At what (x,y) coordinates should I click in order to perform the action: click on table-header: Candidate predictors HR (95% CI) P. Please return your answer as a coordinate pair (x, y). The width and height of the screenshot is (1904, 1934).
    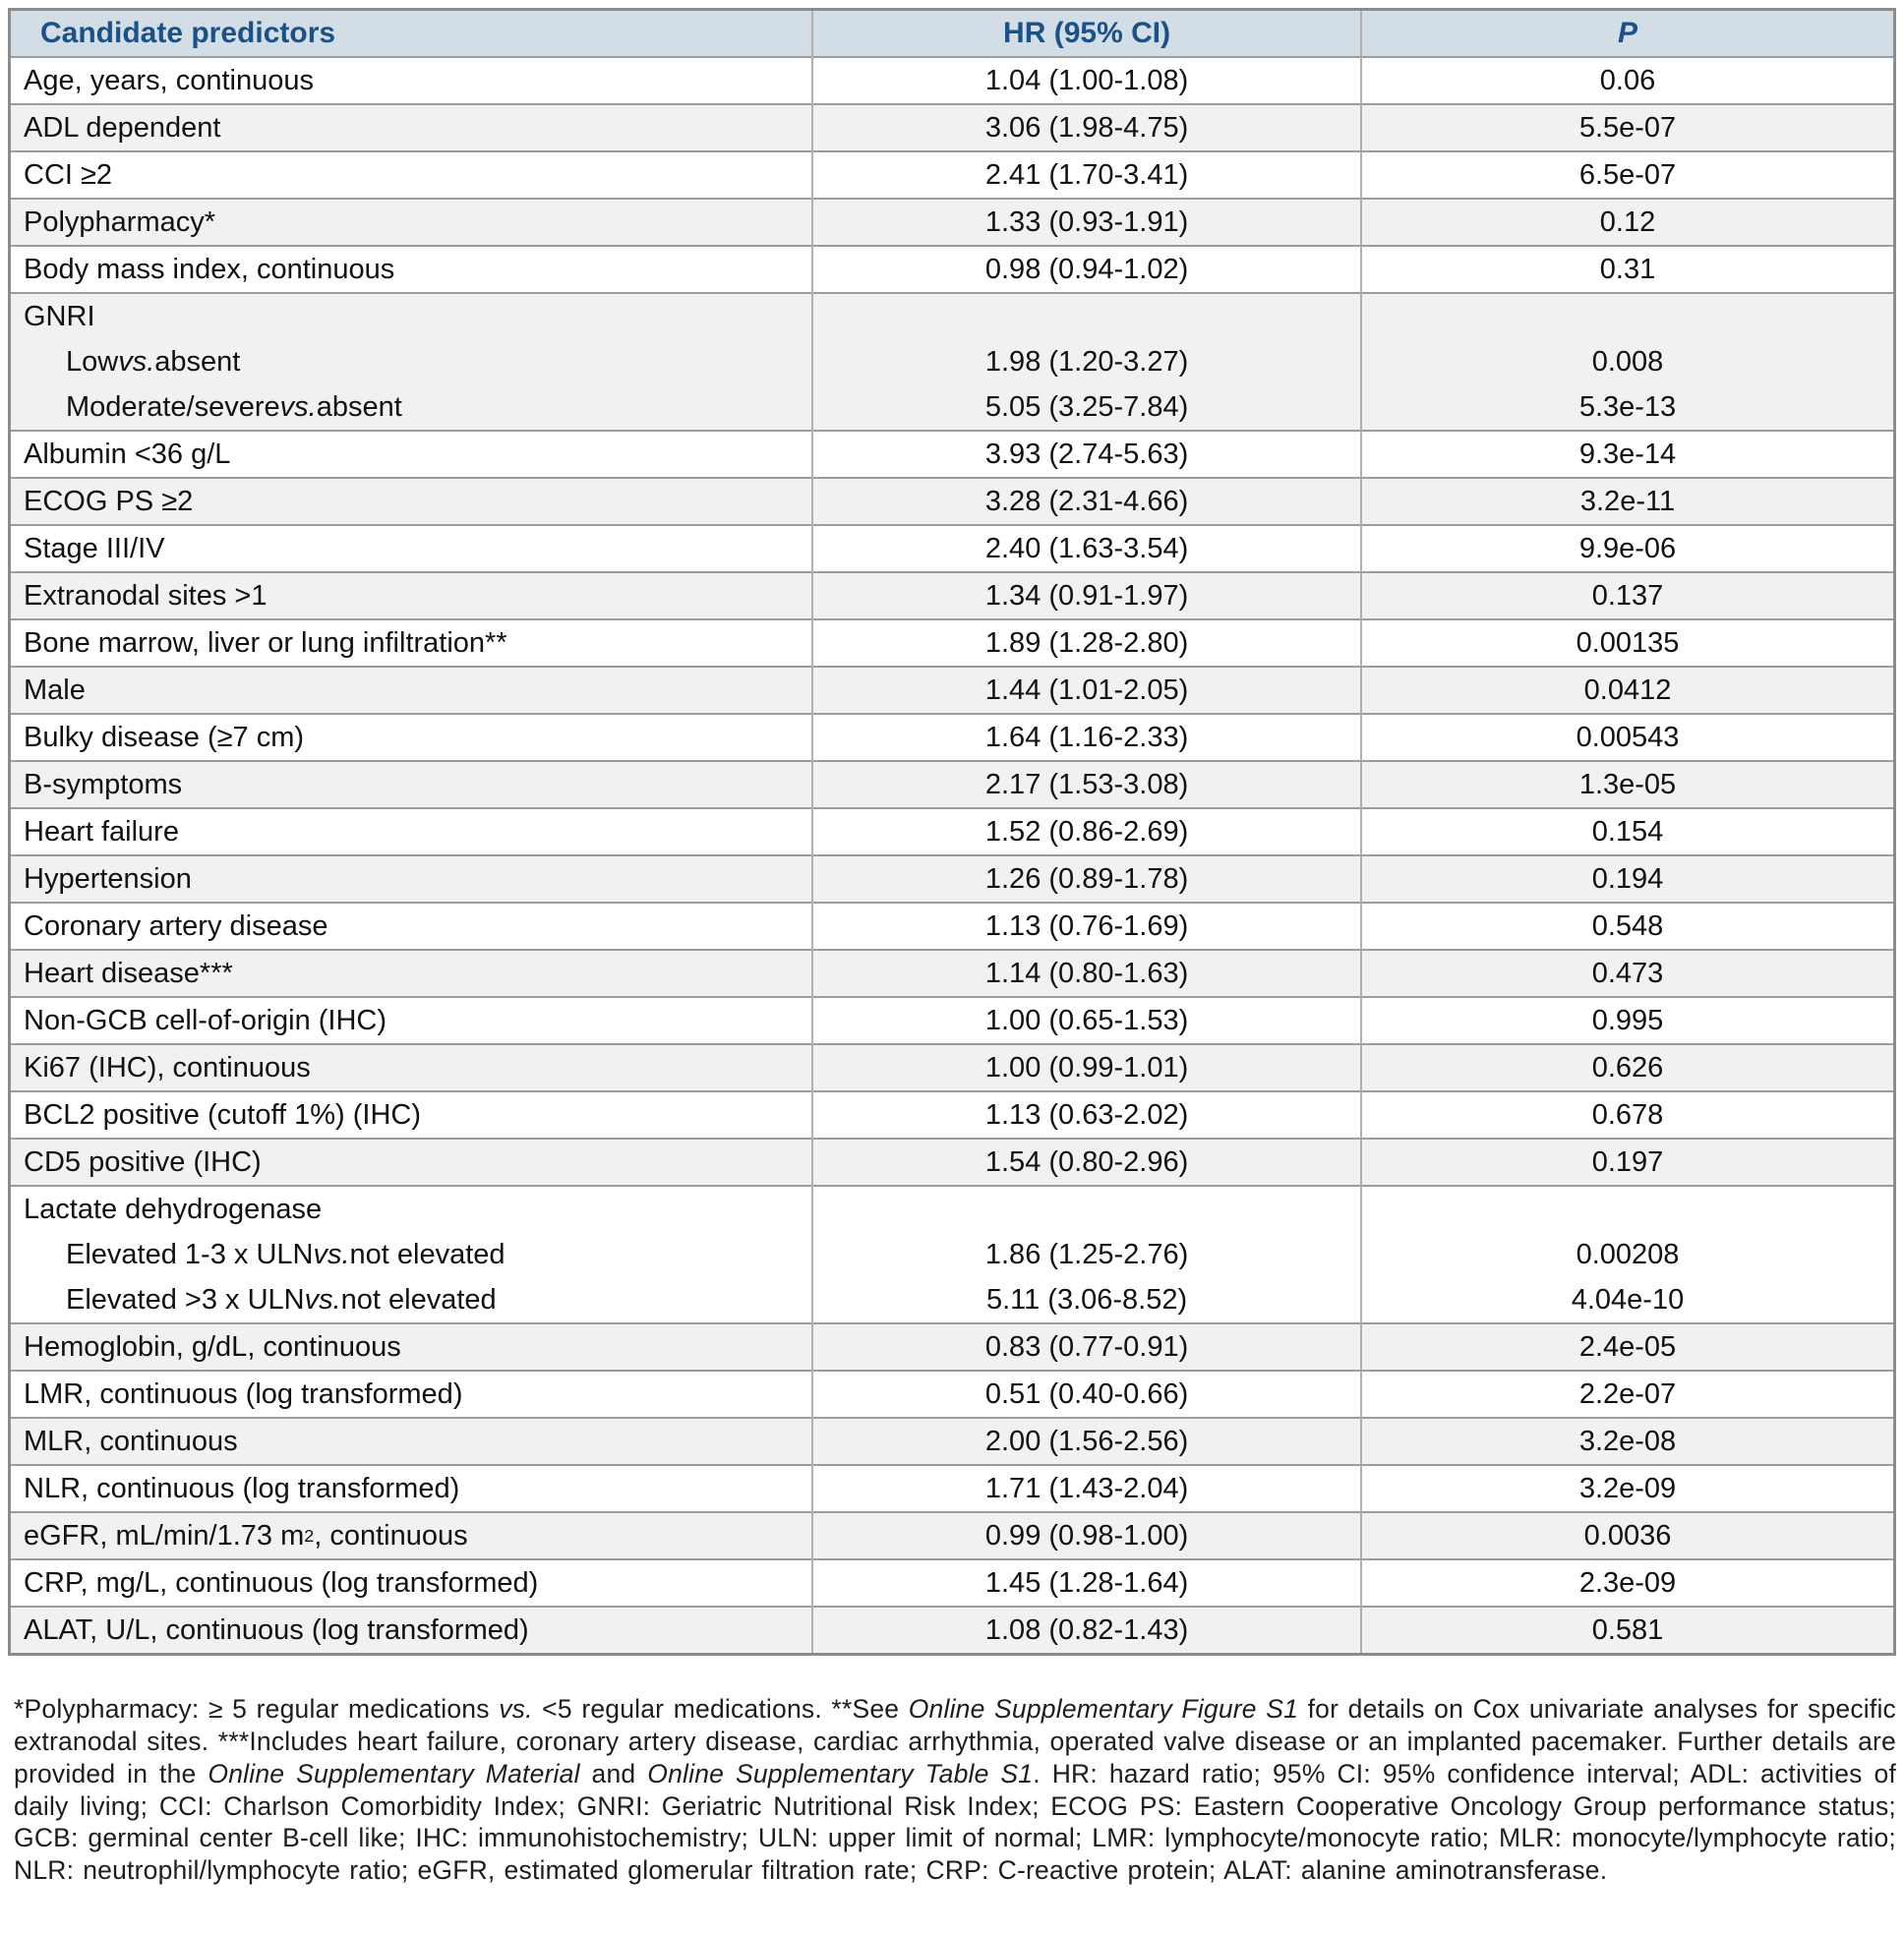
    Looking at the image, I should click on (952, 33).